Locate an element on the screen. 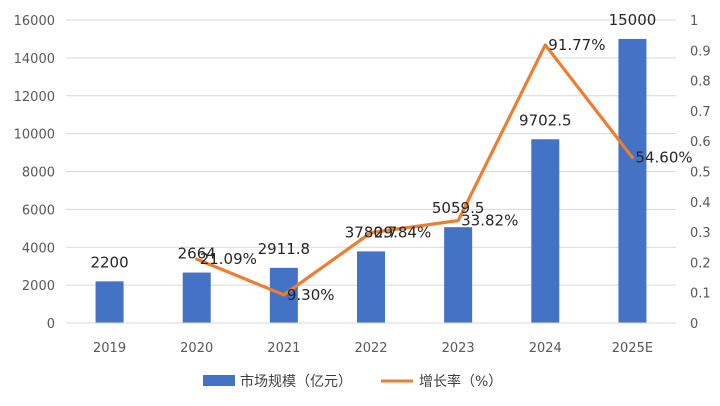 This screenshot has width=720, height=406. left-axis-tick-label: 12000 is located at coordinates (34, 97).